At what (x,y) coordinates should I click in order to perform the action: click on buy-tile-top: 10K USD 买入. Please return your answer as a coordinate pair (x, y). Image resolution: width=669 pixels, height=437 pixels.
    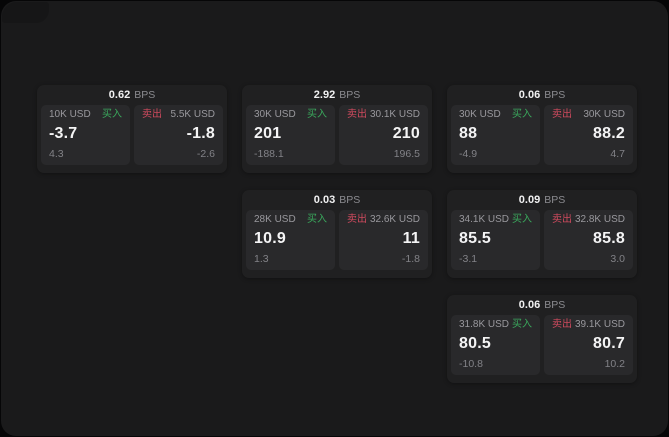
    Looking at the image, I should click on (85, 115).